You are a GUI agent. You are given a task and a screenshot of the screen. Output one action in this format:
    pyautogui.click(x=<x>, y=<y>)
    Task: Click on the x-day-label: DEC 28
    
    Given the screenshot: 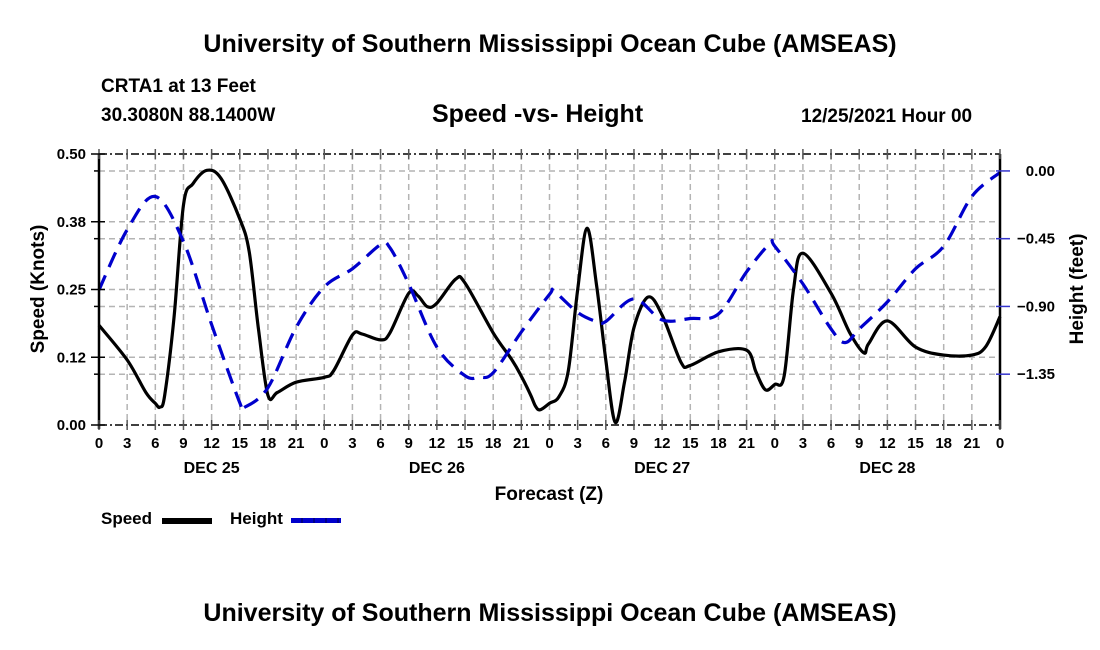 What is the action you would take?
    pyautogui.click(x=887, y=468)
    